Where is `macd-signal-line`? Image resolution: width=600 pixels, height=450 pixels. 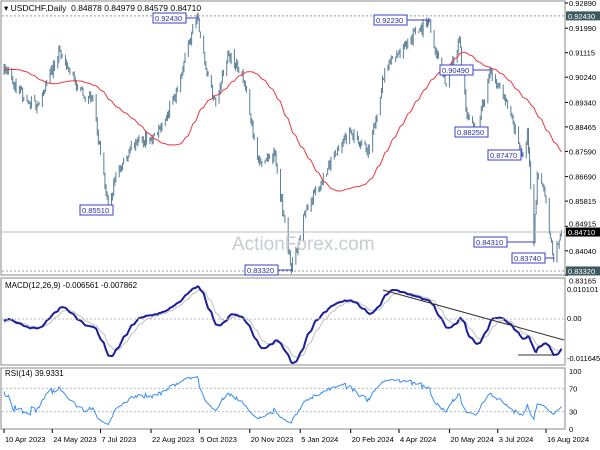
macd-signal-line is located at coordinates (282, 324).